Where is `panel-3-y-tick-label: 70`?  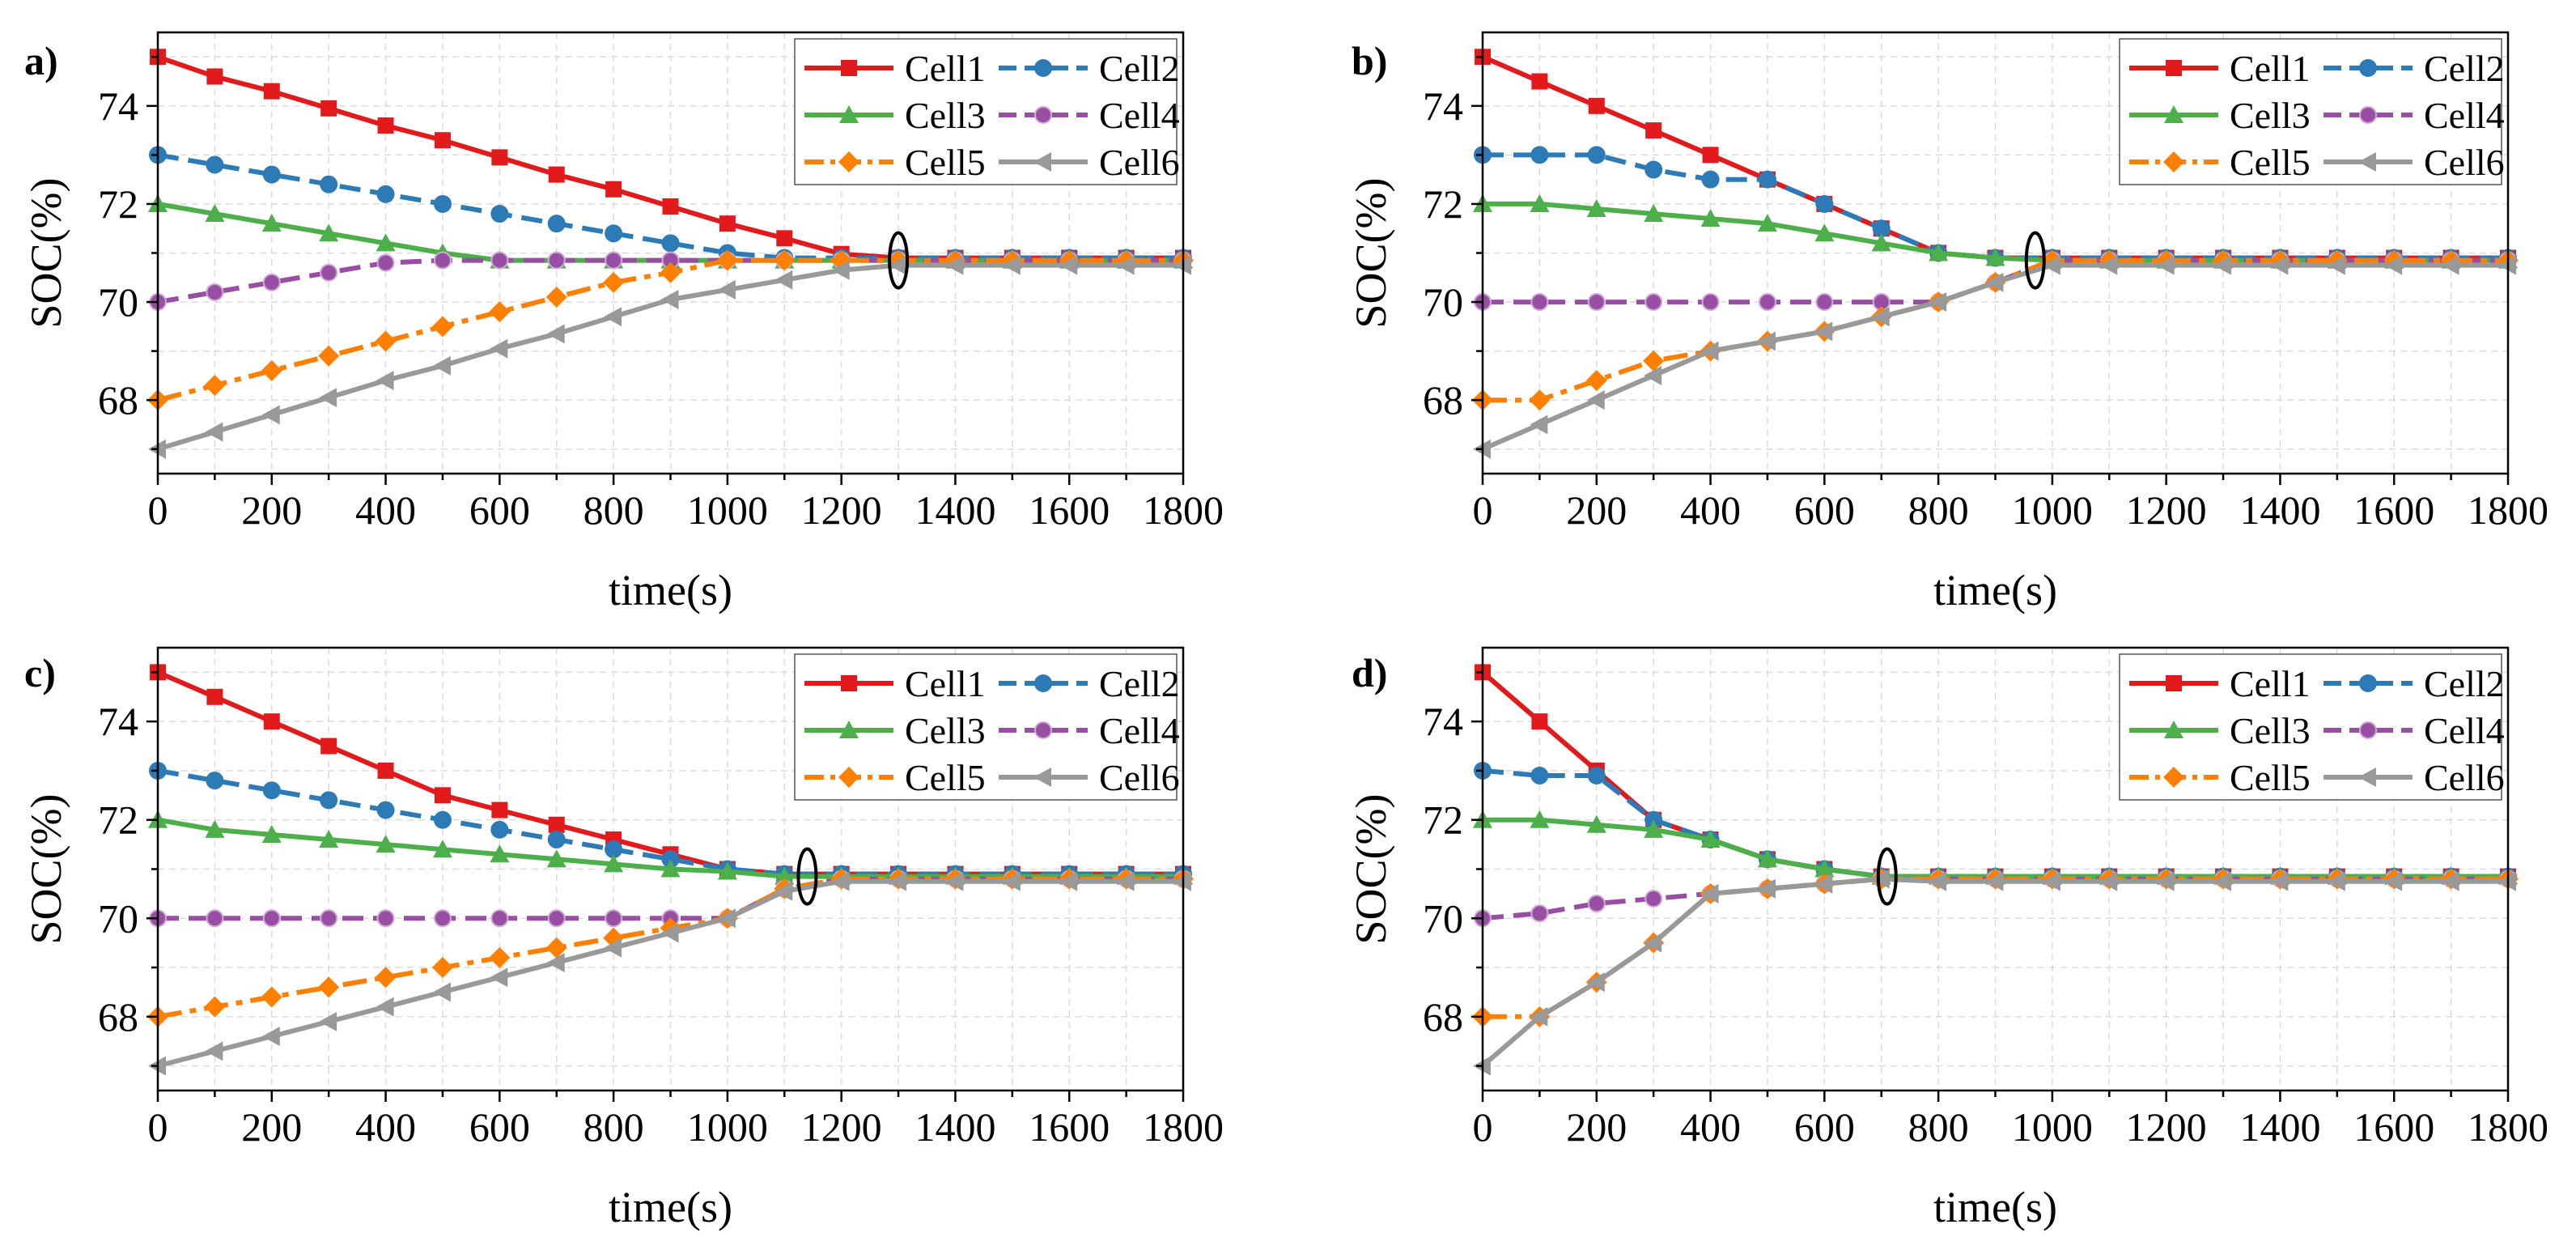
panel-3-y-tick-label: 70 is located at coordinates (118, 918).